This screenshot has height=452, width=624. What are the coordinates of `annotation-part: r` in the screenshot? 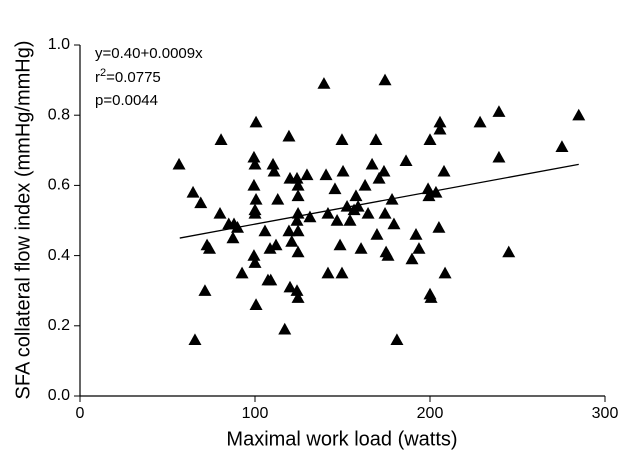 It's located at (97, 77).